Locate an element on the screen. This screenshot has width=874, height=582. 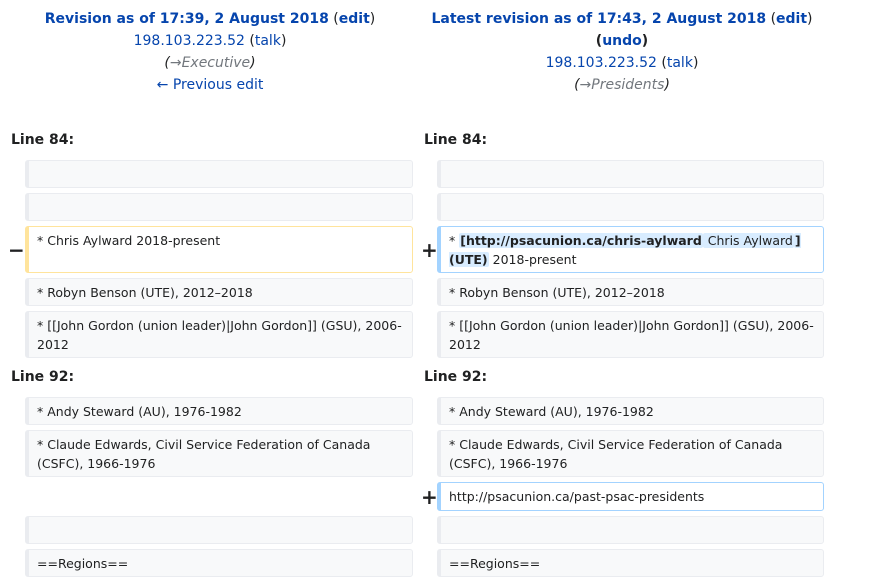
left-edit-link: edit is located at coordinates (354, 19).